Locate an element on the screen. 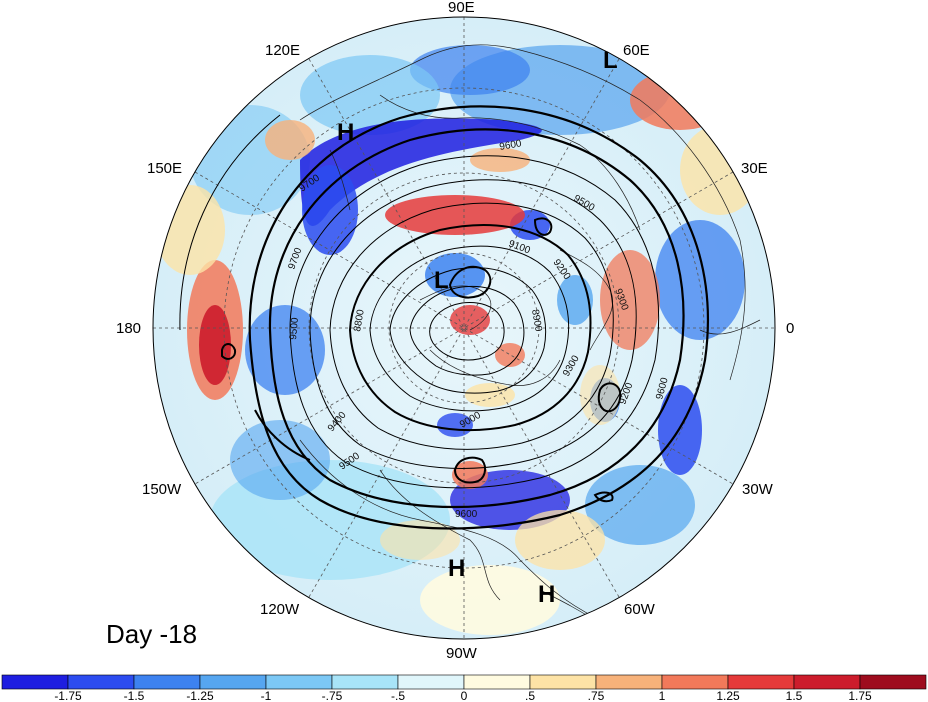  colorbar-tick-label: .75 is located at coordinates (596, 695).